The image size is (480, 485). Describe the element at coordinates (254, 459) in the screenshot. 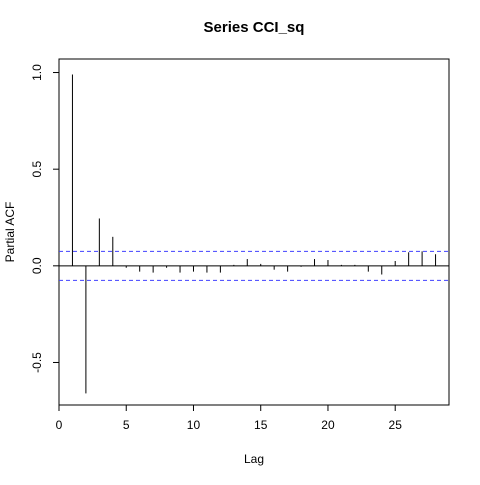

I see `x-axis-title: Lag` at that location.